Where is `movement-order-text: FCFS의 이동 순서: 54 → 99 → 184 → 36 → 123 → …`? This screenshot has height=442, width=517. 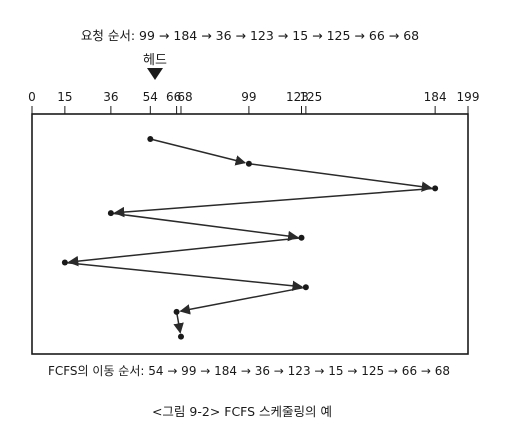 movement-order-text: FCFS의 이동 순서: 54 → 99 → 184 → 36 → 123 → … is located at coordinates (249, 371).